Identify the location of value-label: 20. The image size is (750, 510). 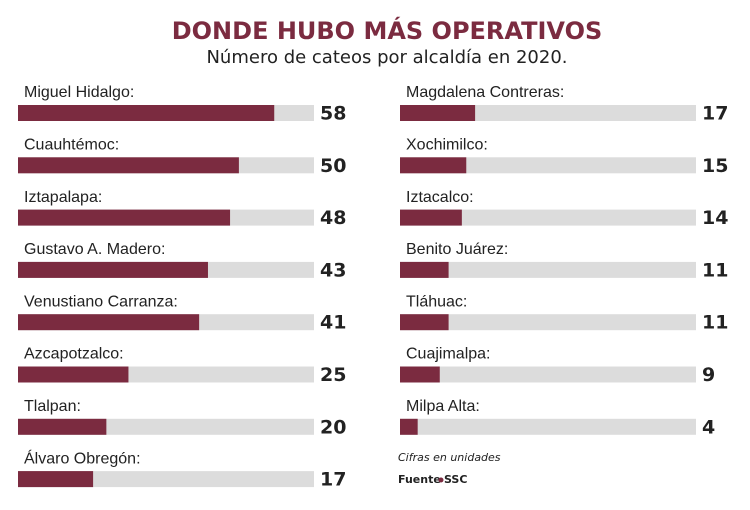
(333, 427).